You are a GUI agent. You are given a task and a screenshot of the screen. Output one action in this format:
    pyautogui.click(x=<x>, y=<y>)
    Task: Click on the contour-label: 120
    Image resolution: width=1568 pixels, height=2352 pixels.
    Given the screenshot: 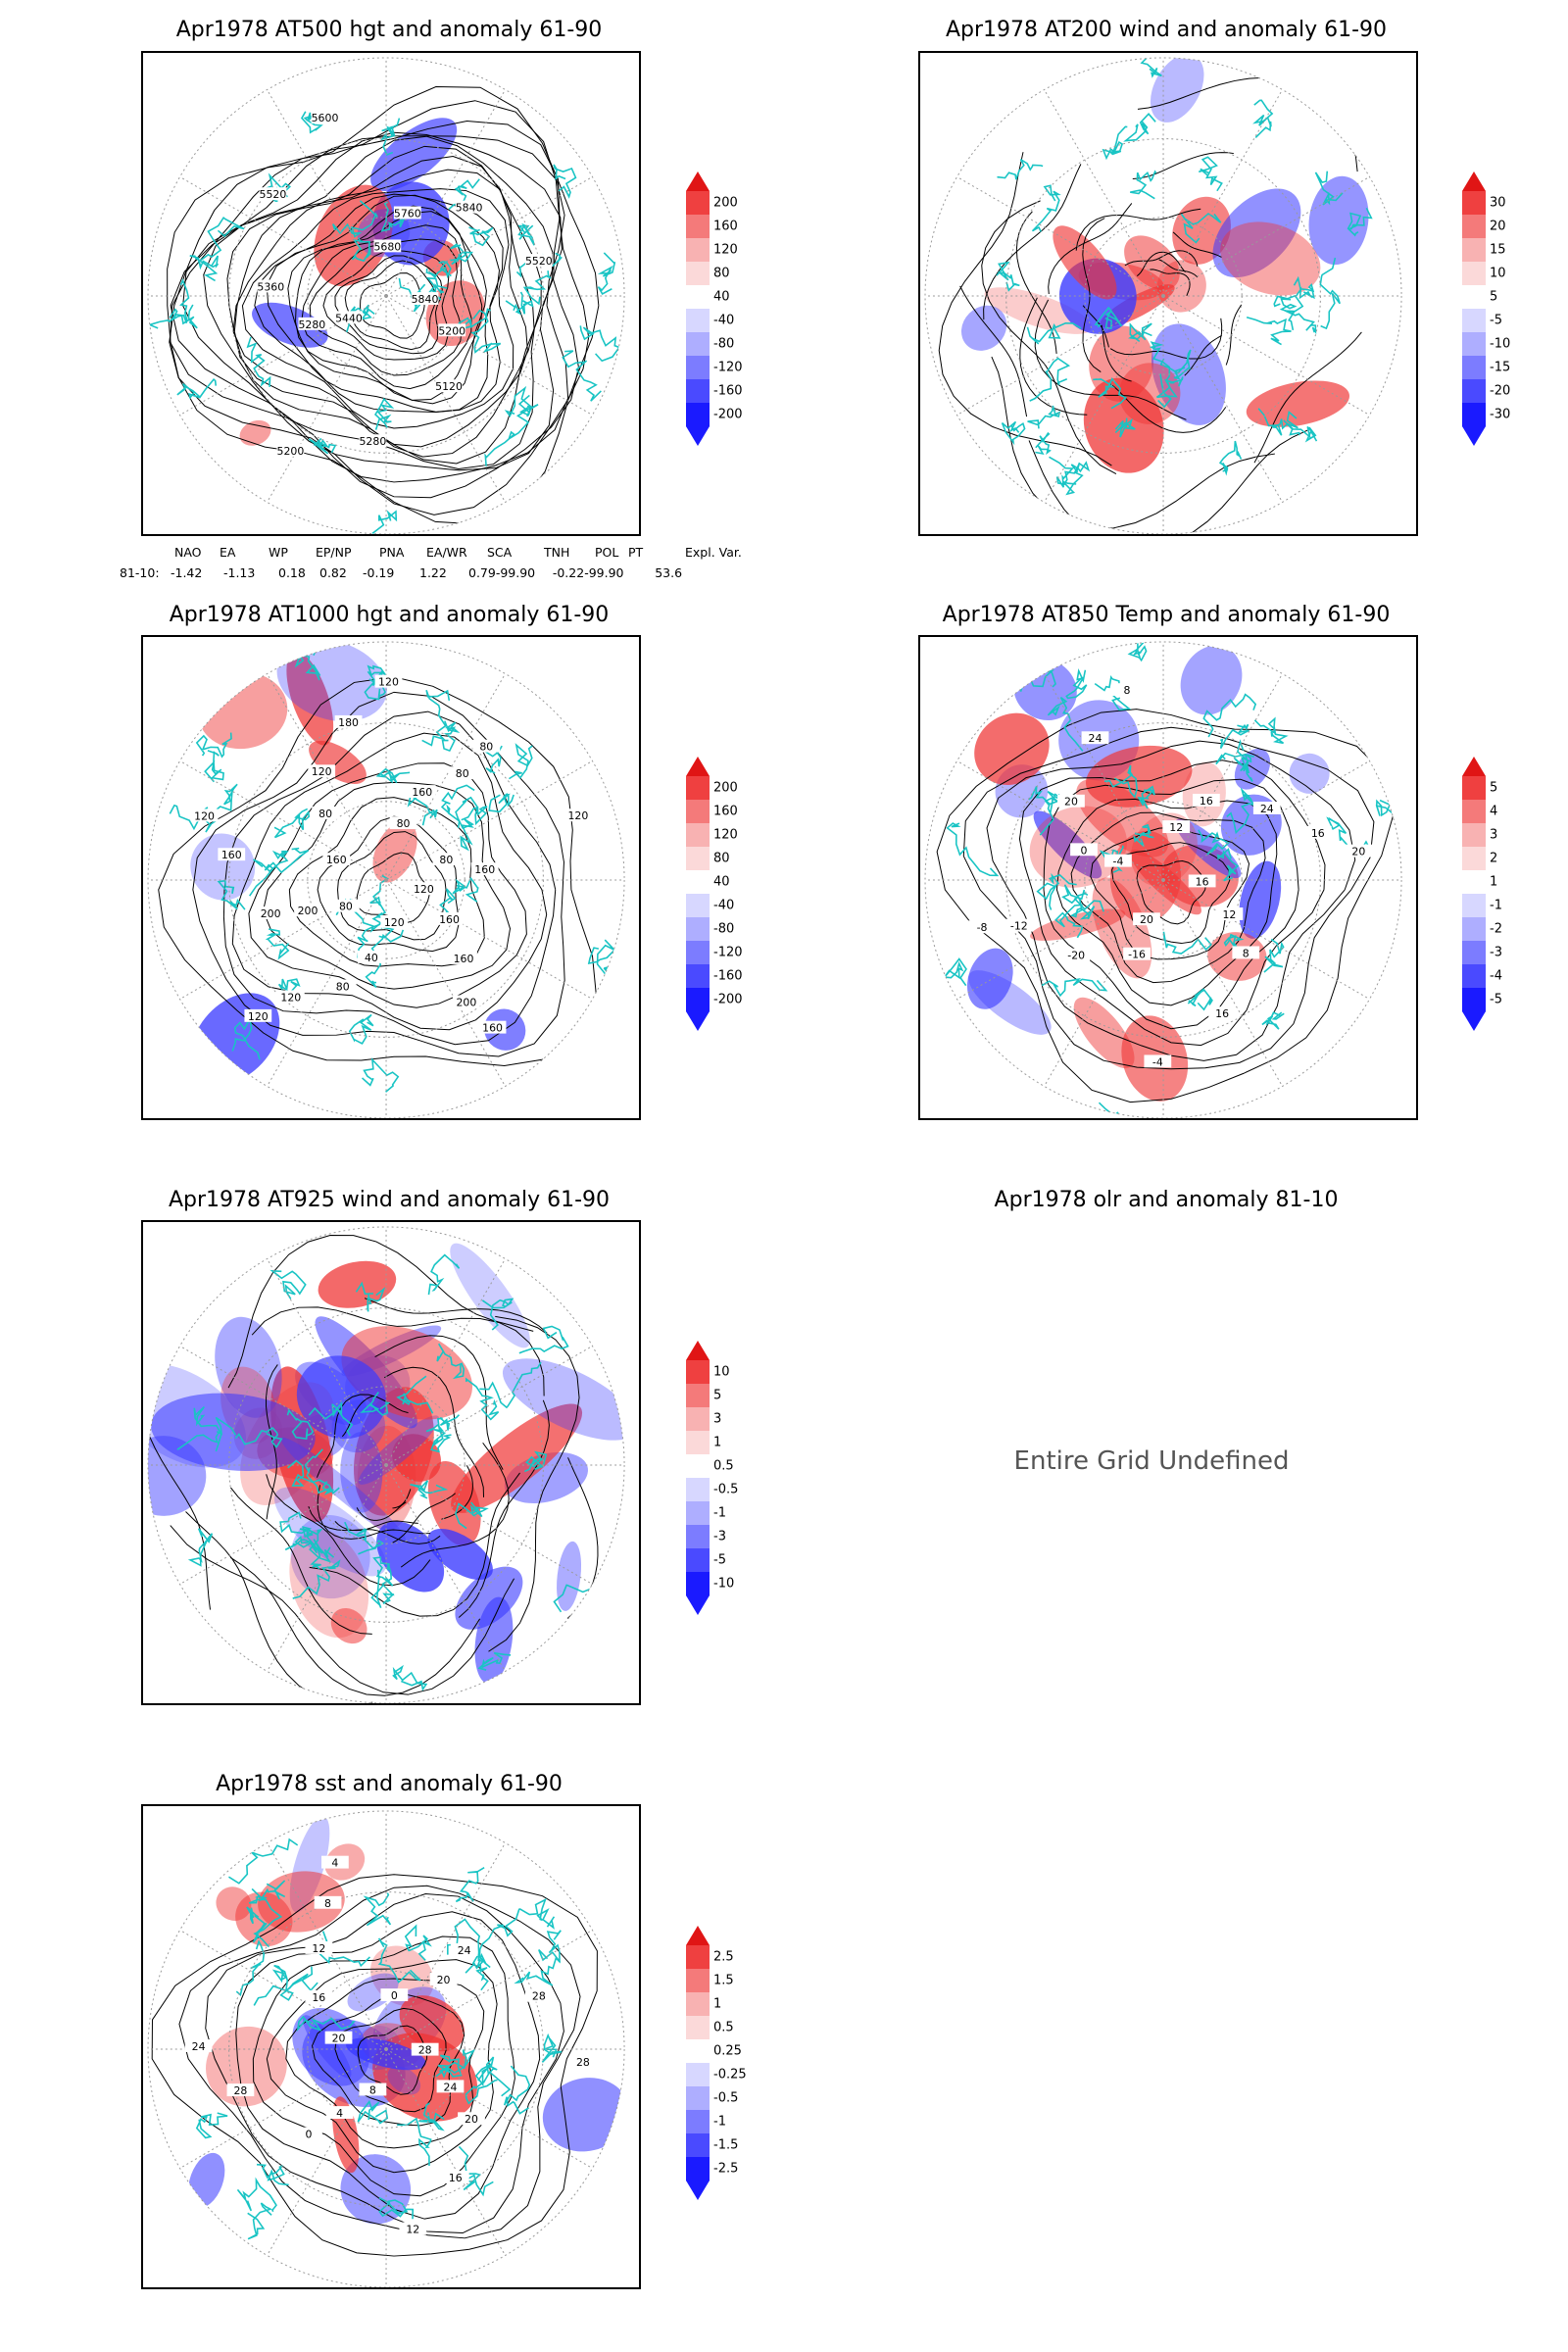 What is the action you would take?
    pyautogui.click(x=322, y=771)
    